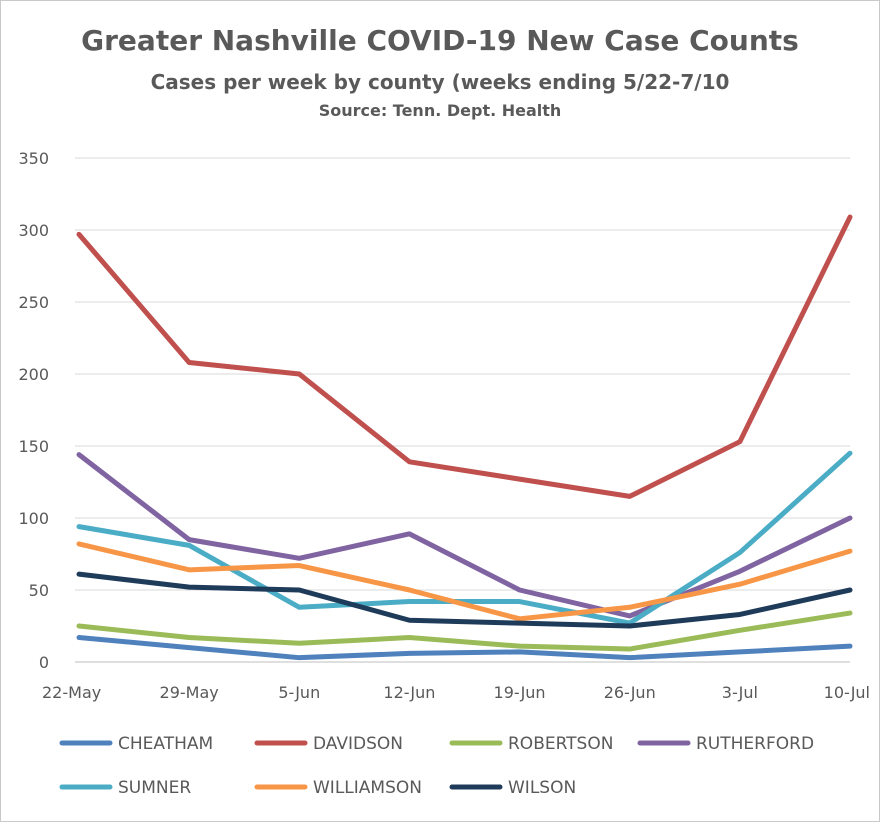 This screenshot has height=822, width=880. I want to click on x-tick-label: 10-Jul, so click(847, 692).